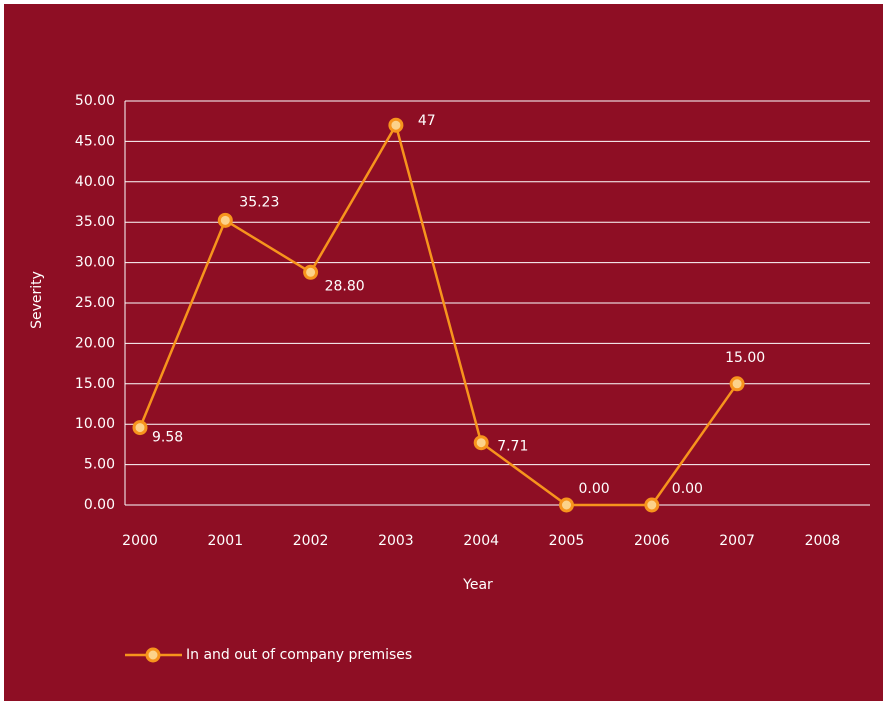  What do you see at coordinates (311, 541) in the screenshot?
I see `x-tick-label: 2002` at bounding box center [311, 541].